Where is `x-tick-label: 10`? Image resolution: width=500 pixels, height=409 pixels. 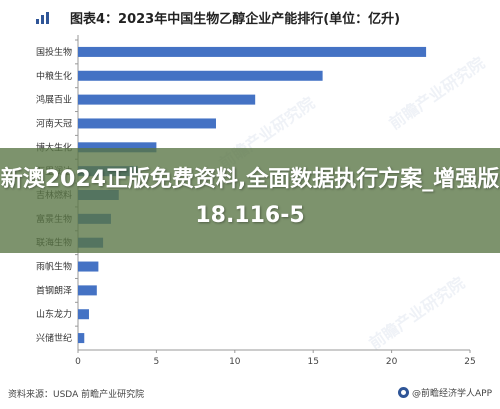 x-tick-label: 10 is located at coordinates (235, 362).